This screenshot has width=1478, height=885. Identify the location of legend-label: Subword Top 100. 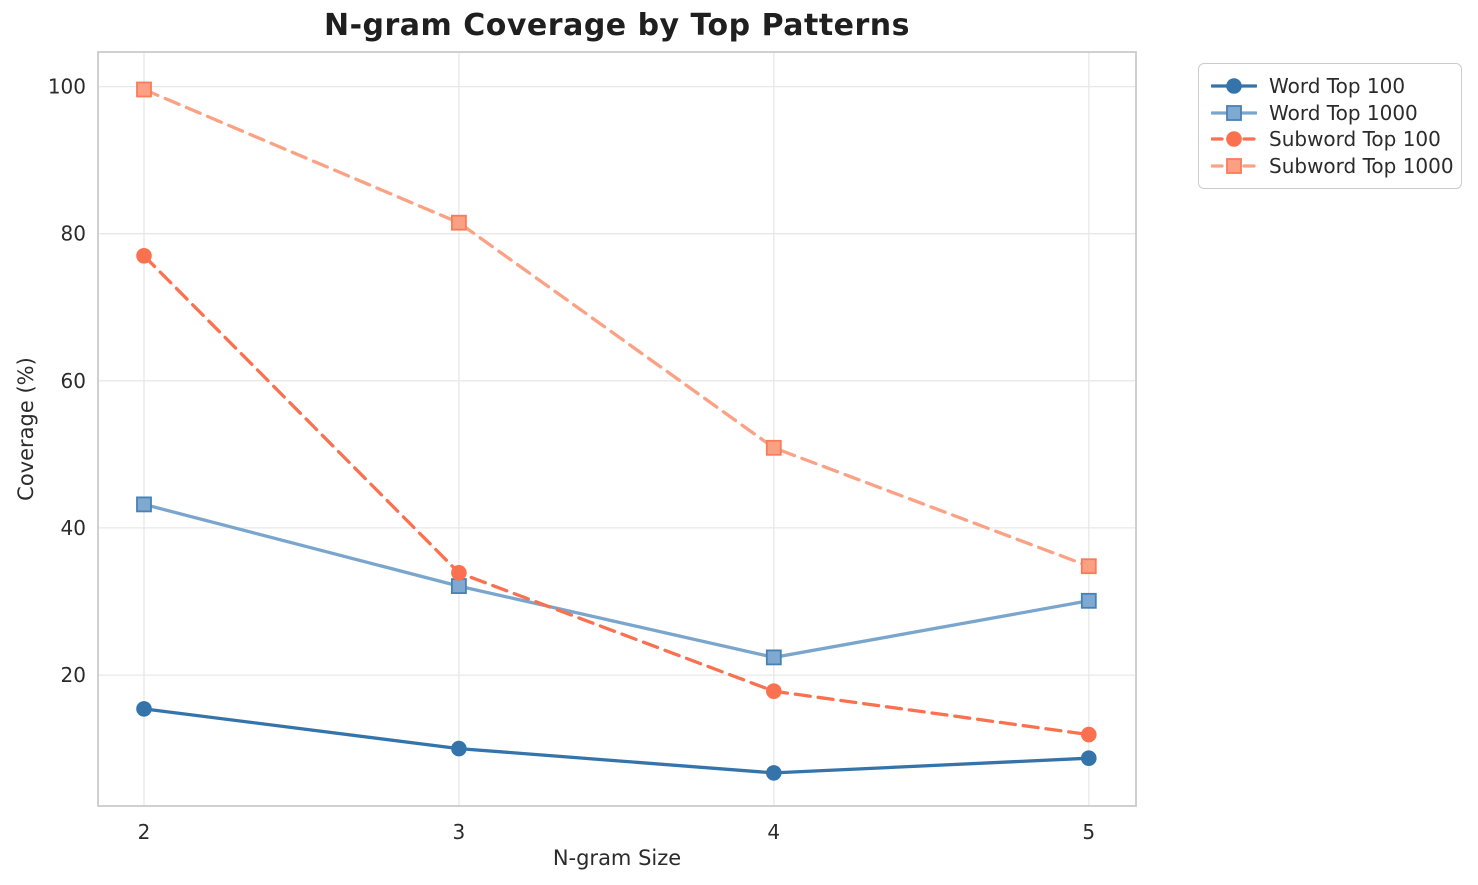
(1355, 139).